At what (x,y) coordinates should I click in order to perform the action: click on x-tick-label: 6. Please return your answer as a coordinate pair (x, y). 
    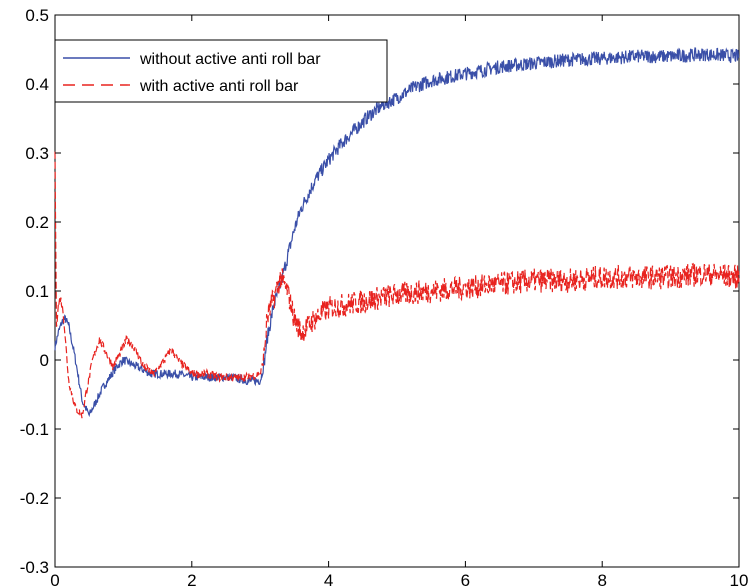
    Looking at the image, I should click on (465, 579).